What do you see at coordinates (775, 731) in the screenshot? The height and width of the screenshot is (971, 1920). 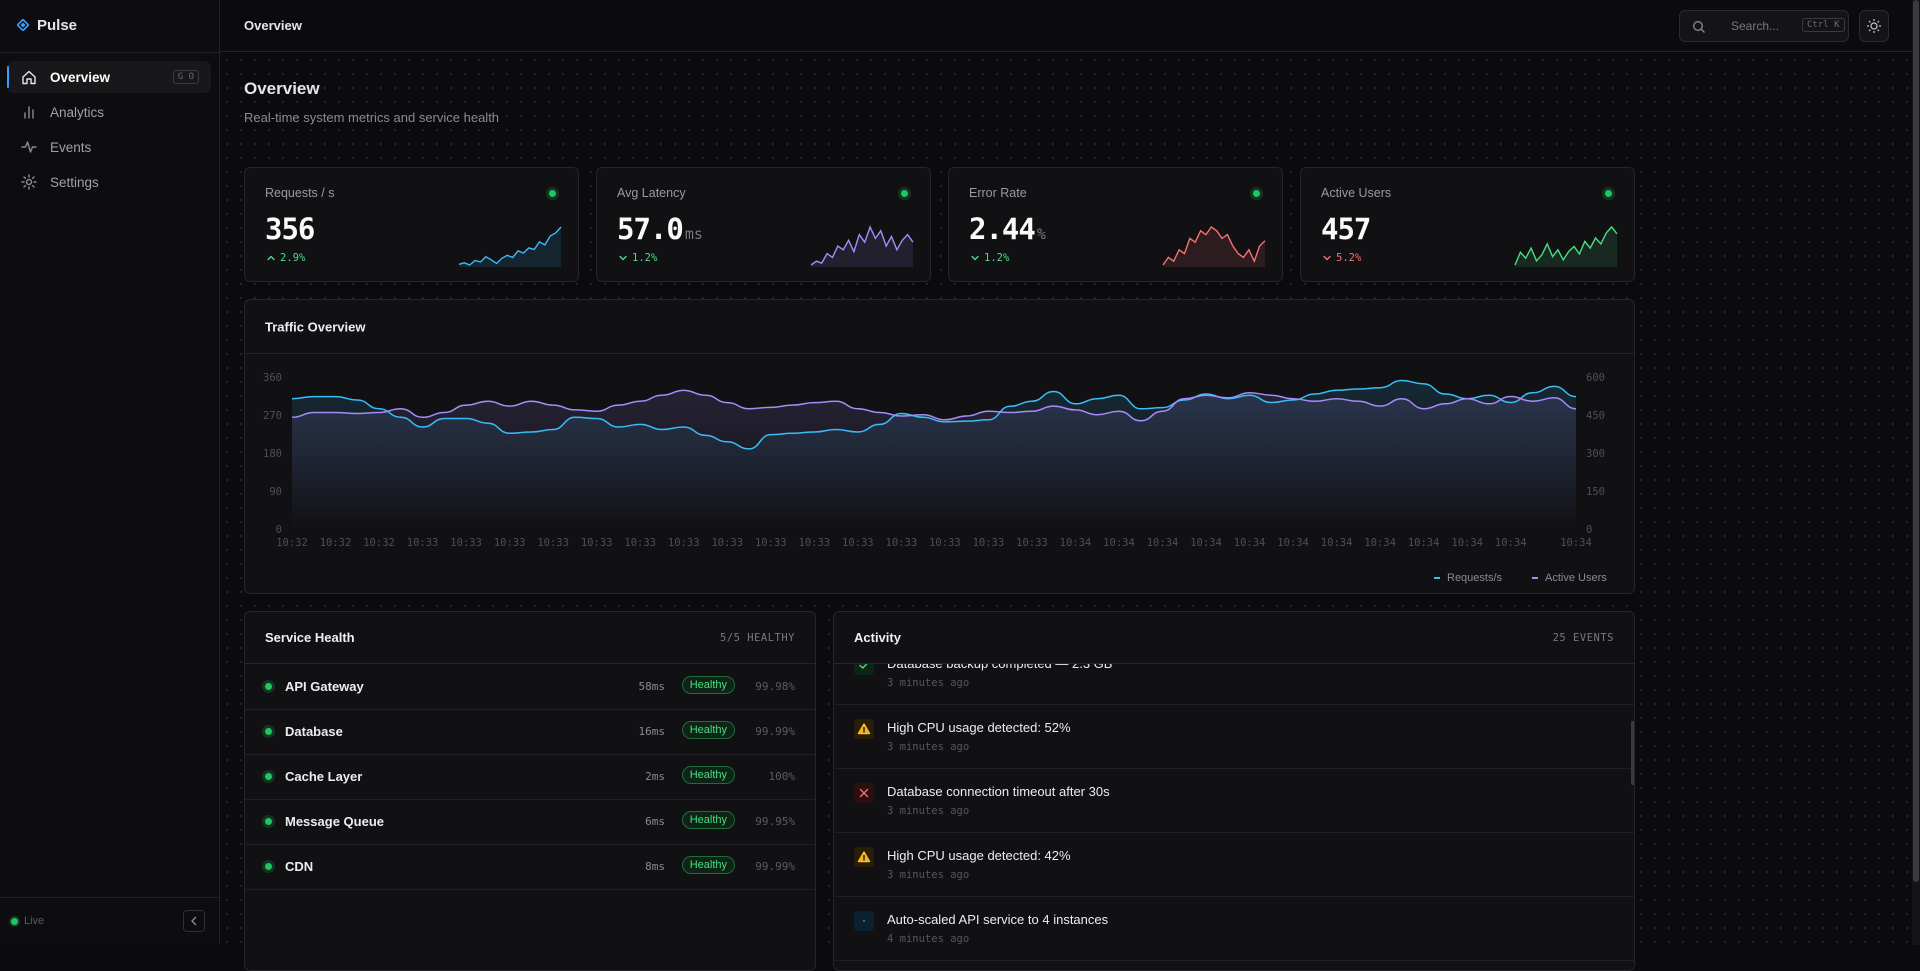 I see `service-uptime: 99.99%` at bounding box center [775, 731].